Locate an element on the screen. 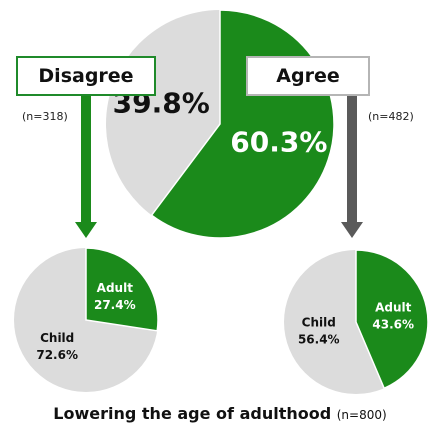 This screenshot has width=440, height=444. disagree-arrow-head is located at coordinates (86, 230).